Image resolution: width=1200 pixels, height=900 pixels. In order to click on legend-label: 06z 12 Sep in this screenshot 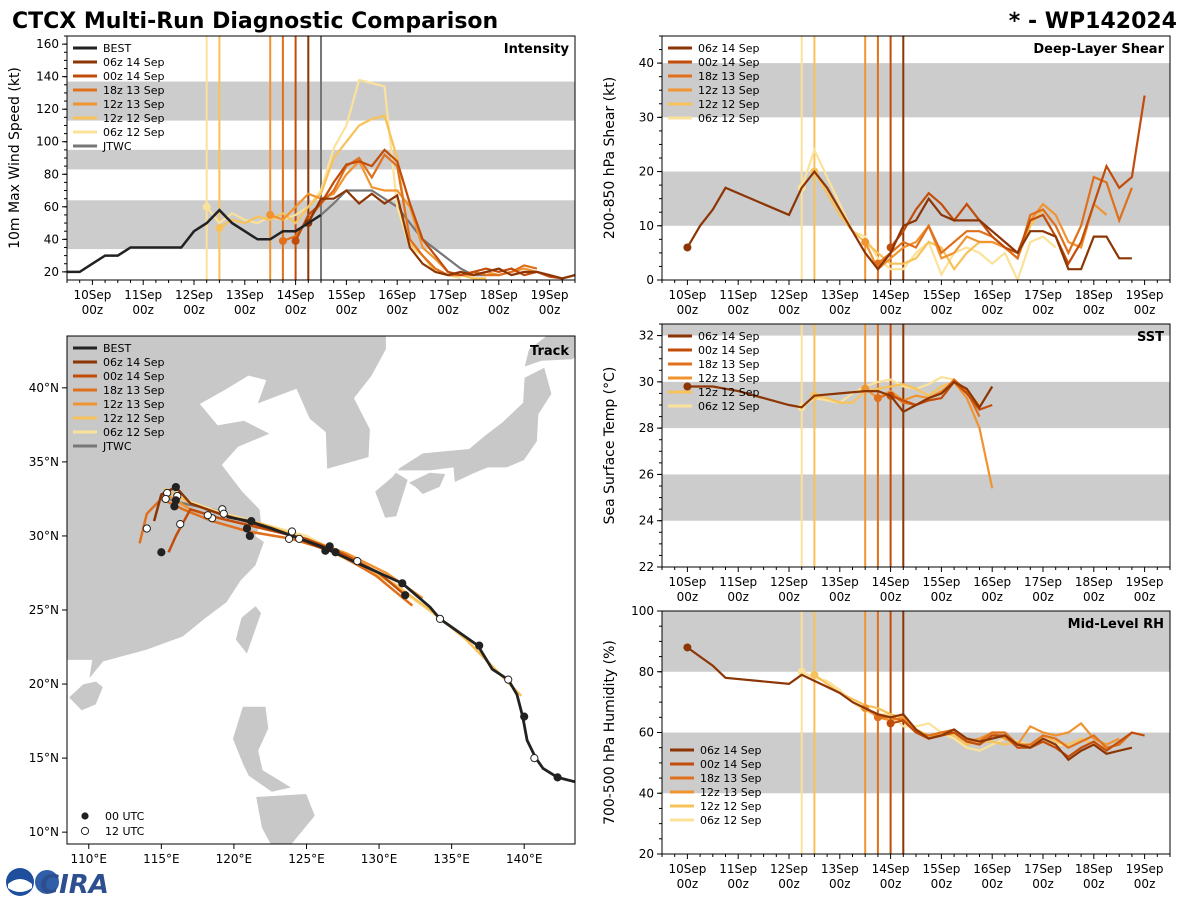, I will do `click(134, 132)`.